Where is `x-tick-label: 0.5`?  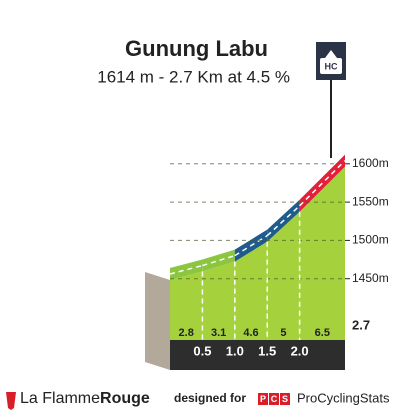
x-tick-label: 0.5 is located at coordinates (202, 350).